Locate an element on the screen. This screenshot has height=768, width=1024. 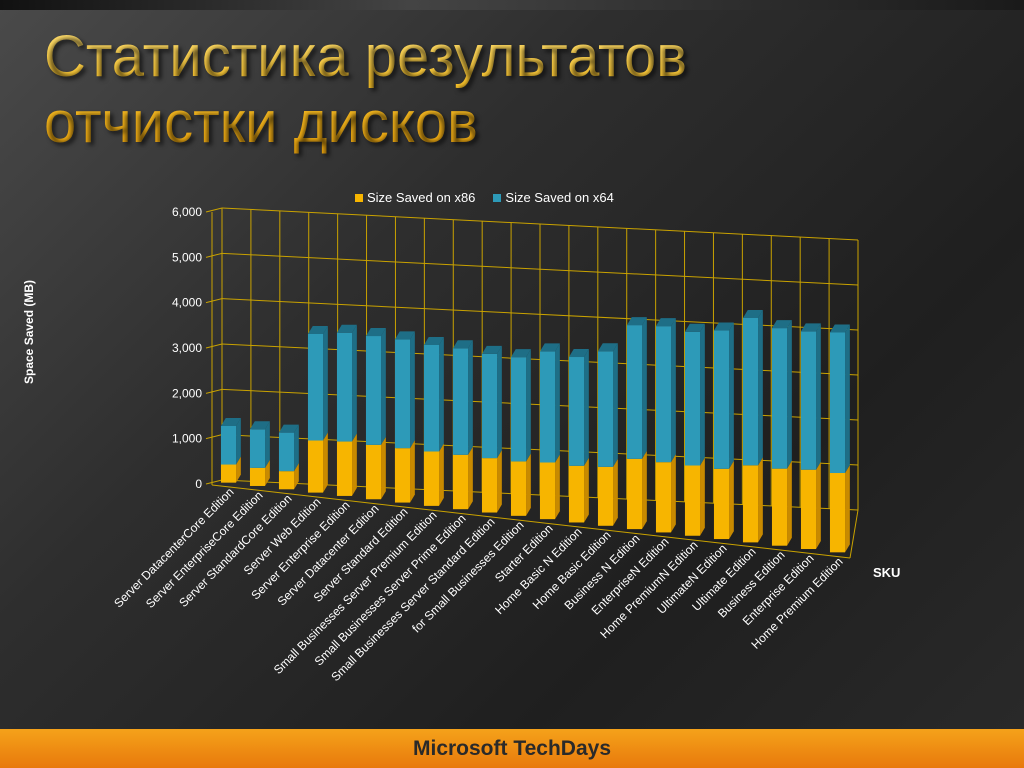
legend-swatch-x64 is located at coordinates (497, 197).